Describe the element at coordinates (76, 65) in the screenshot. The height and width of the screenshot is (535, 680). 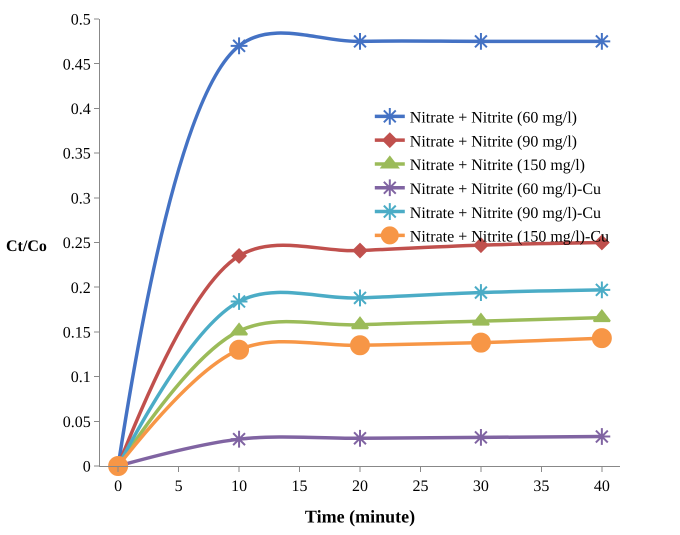
I see `y-tick-label: 0.45` at that location.